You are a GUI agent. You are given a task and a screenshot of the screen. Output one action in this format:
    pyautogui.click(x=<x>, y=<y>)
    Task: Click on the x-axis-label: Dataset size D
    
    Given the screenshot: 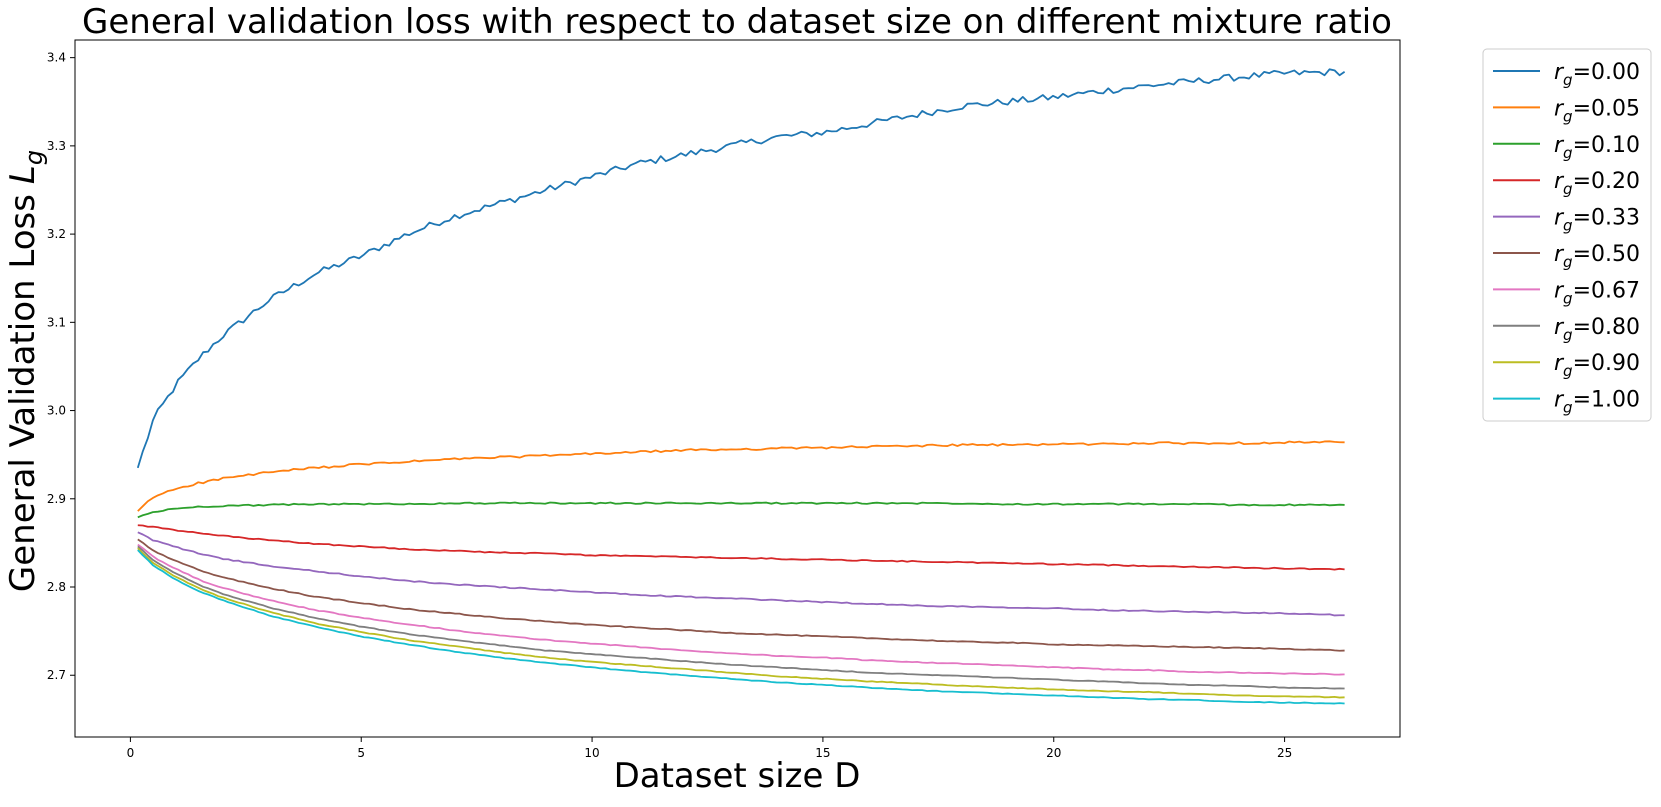 What is the action you would take?
    pyautogui.click(x=737, y=776)
    